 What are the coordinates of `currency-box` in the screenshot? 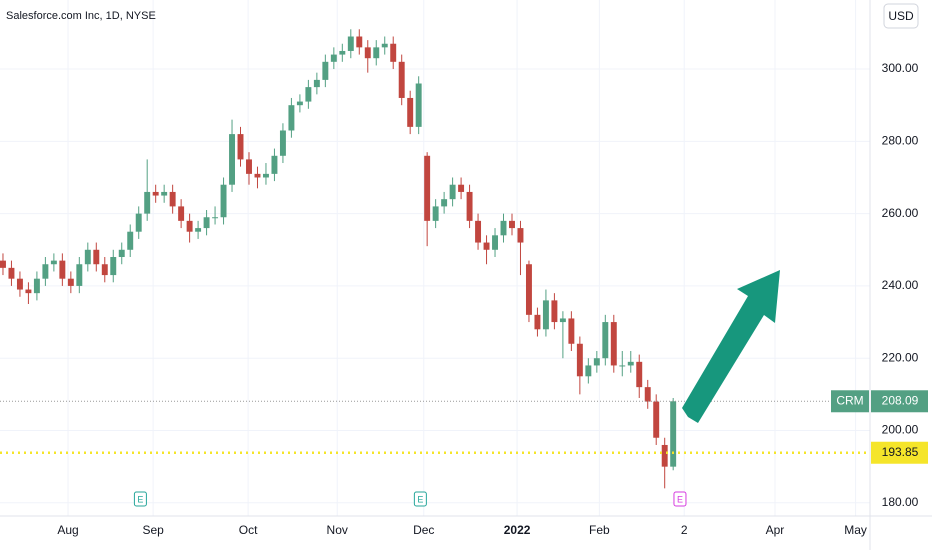 It's located at (901, 16).